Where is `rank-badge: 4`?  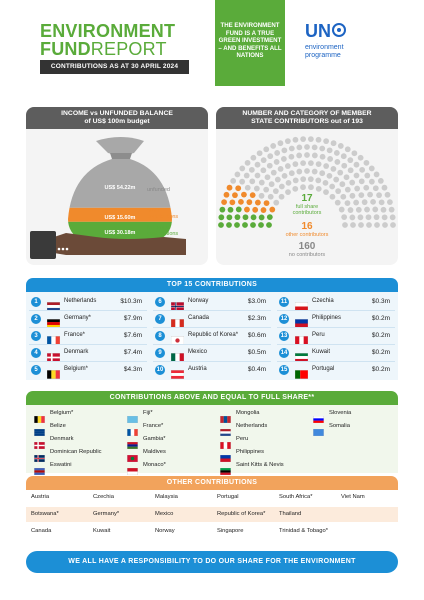
rank-badge: 4 is located at coordinates (36, 353).